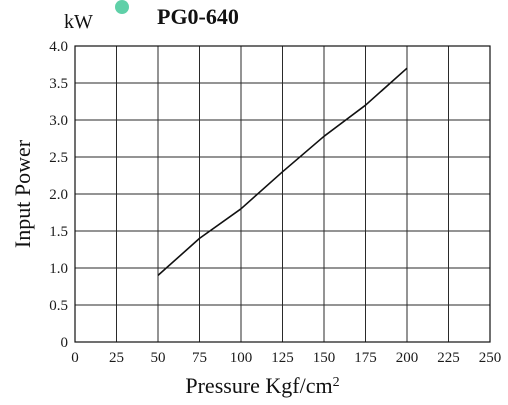 The width and height of the screenshot is (508, 405). I want to click on x-tick-label: 175, so click(365, 358).